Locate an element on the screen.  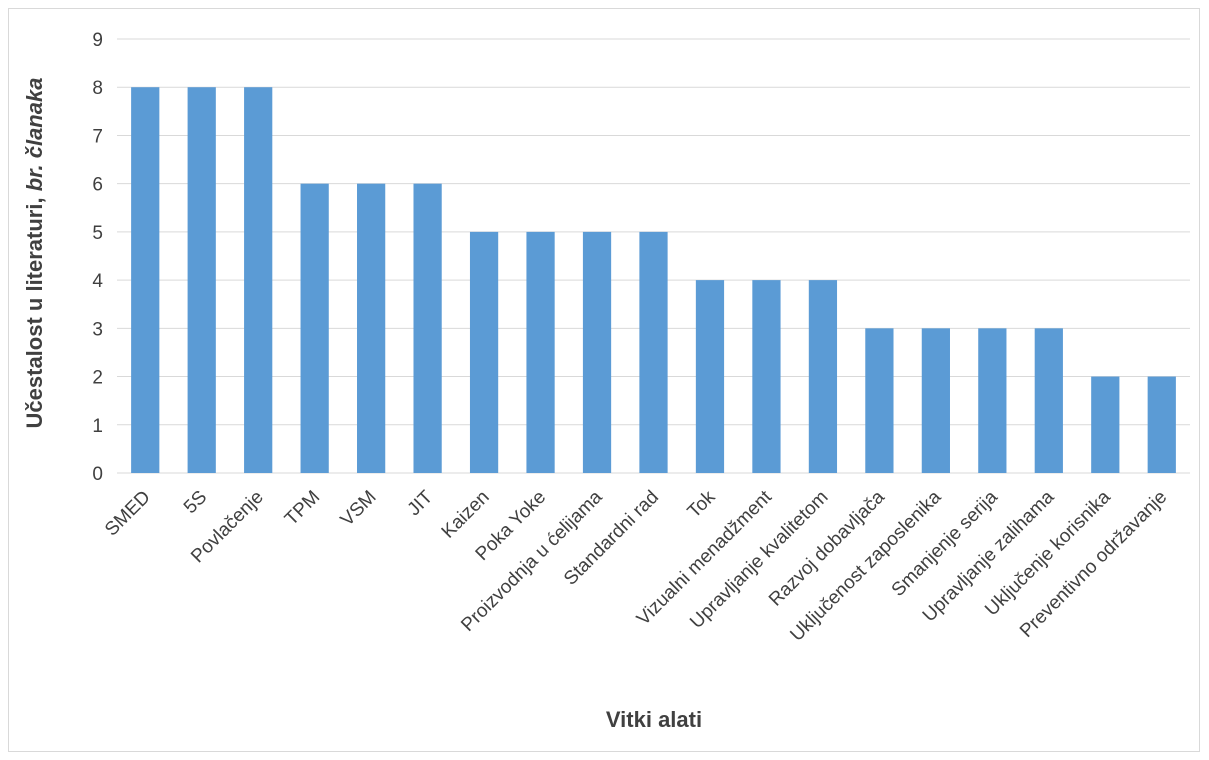
x-tick-label: Smanjenje serija is located at coordinates (945, 543).